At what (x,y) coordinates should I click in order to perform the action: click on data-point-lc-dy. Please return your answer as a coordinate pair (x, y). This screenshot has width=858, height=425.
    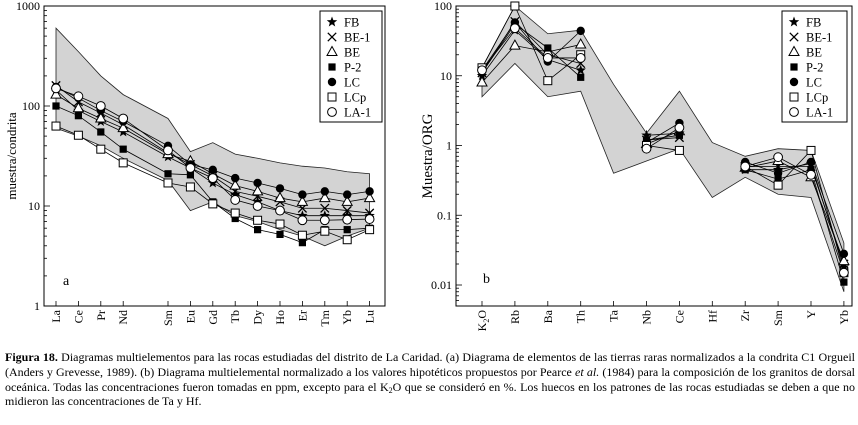
    Looking at the image, I should click on (257, 183).